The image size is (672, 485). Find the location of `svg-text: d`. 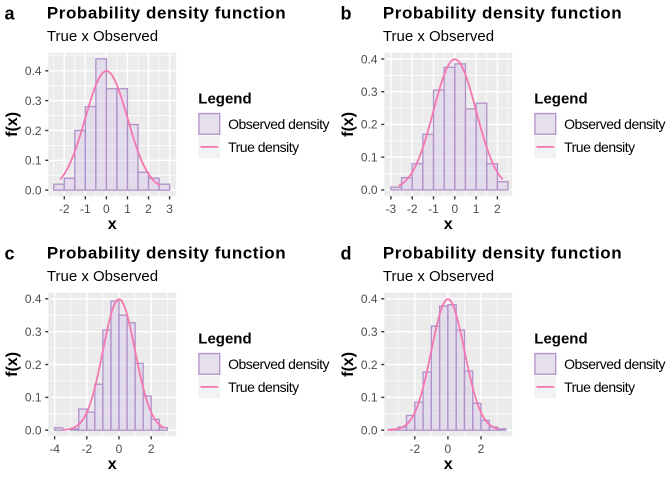

svg-text: d is located at coordinates (346, 253).